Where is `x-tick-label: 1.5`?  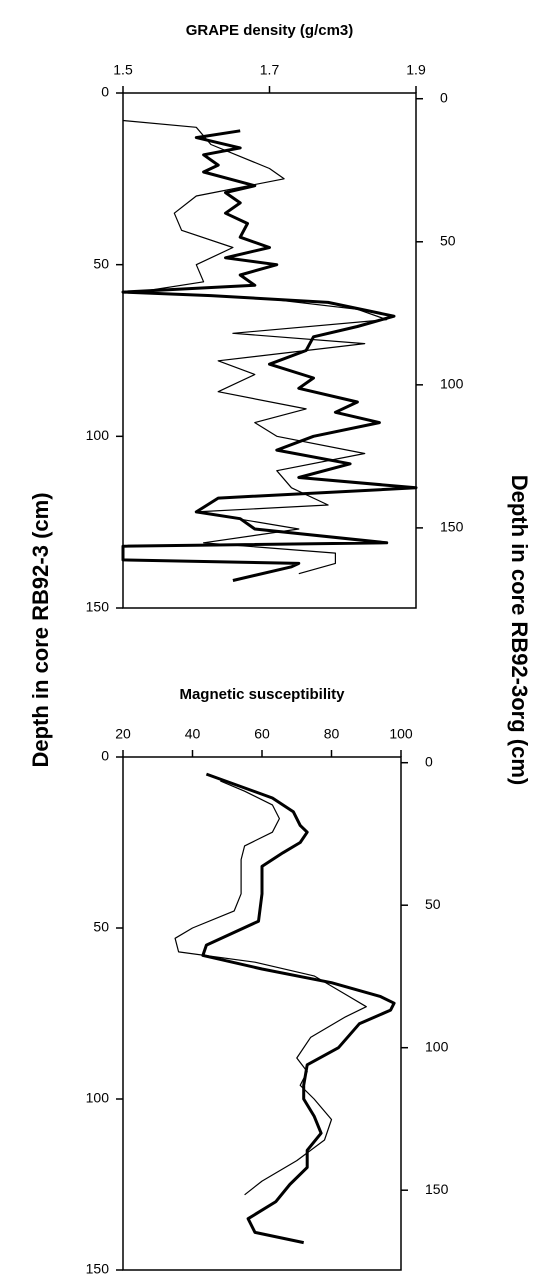 x-tick-label: 1.5 is located at coordinates (123, 70).